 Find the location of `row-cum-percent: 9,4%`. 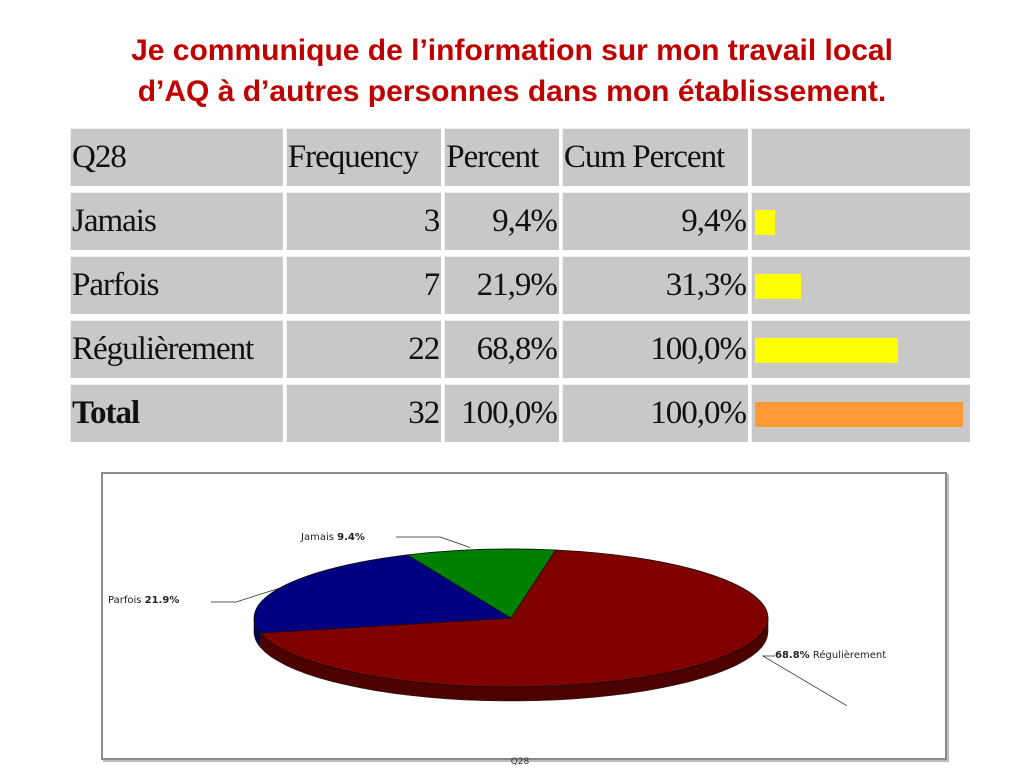

row-cum-percent: 9,4% is located at coordinates (655, 221).